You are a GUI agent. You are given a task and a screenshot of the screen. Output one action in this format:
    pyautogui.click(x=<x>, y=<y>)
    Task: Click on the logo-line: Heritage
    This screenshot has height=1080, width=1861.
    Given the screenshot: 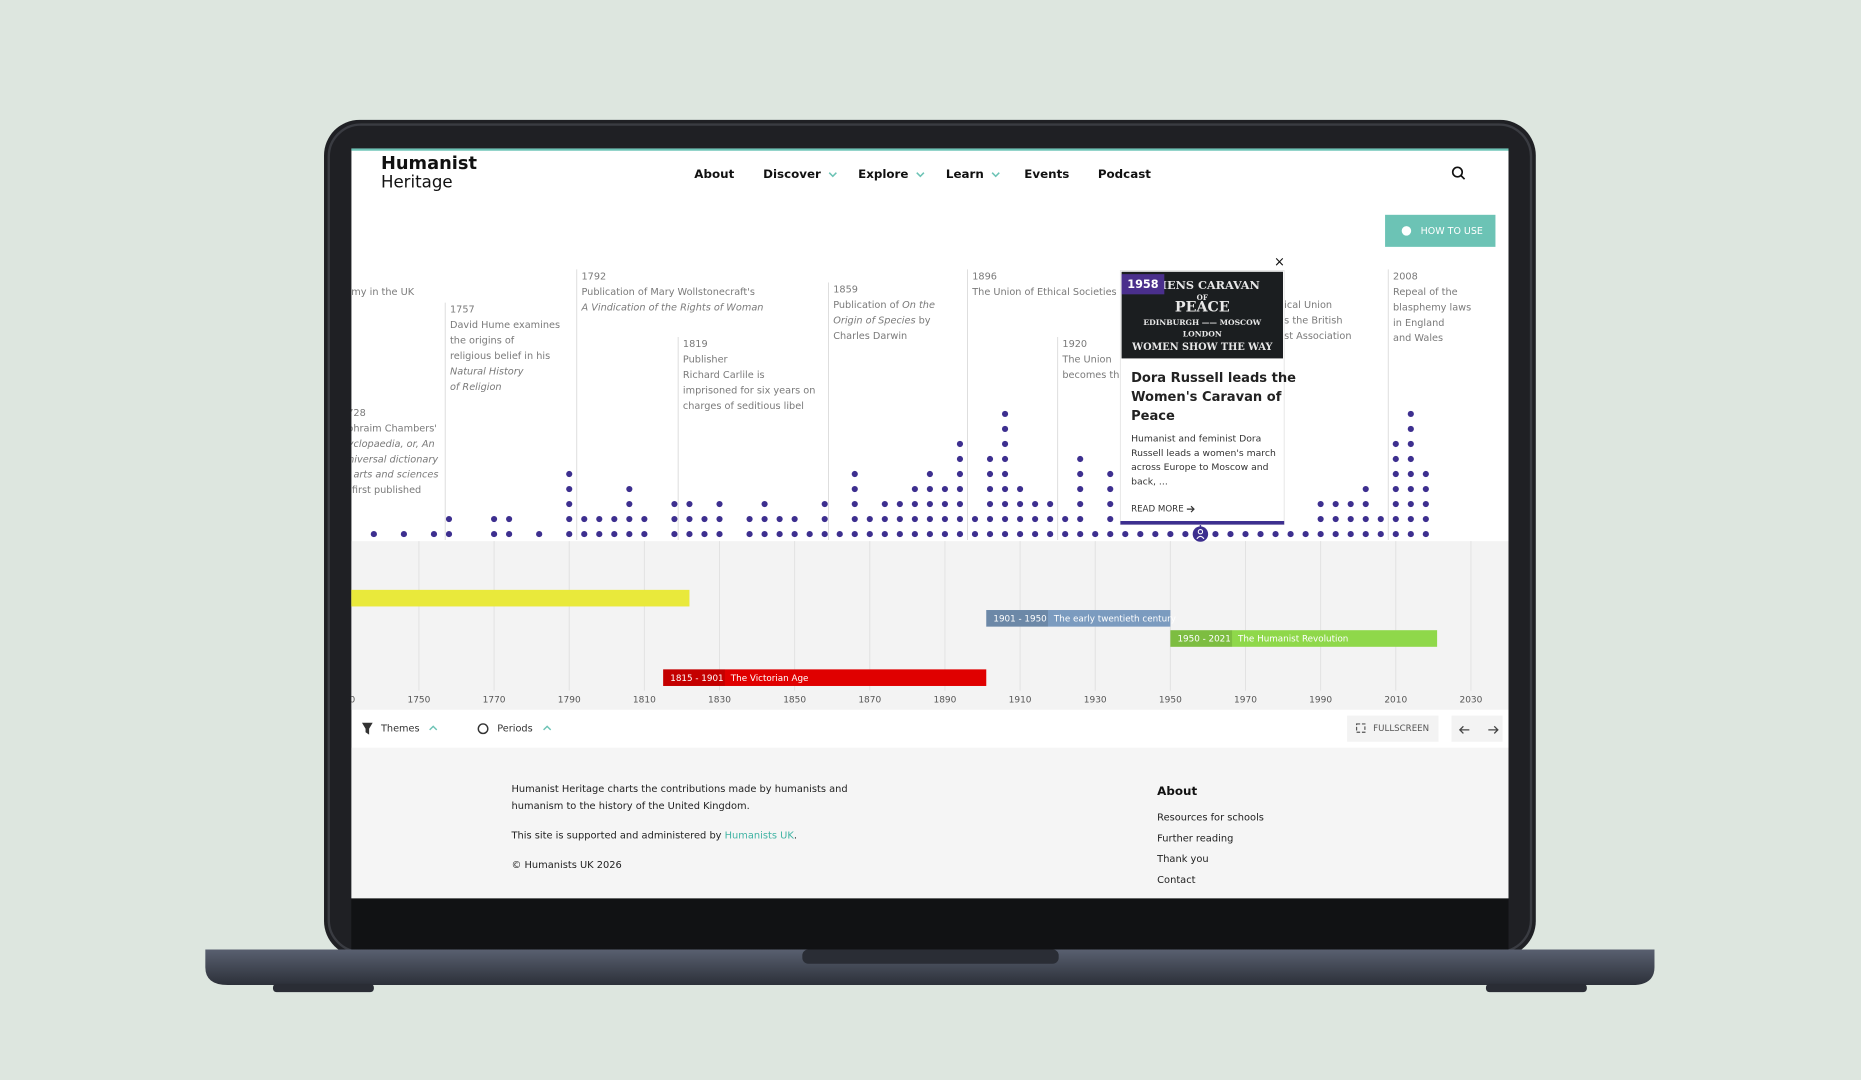 What is the action you would take?
    pyautogui.click(x=417, y=181)
    